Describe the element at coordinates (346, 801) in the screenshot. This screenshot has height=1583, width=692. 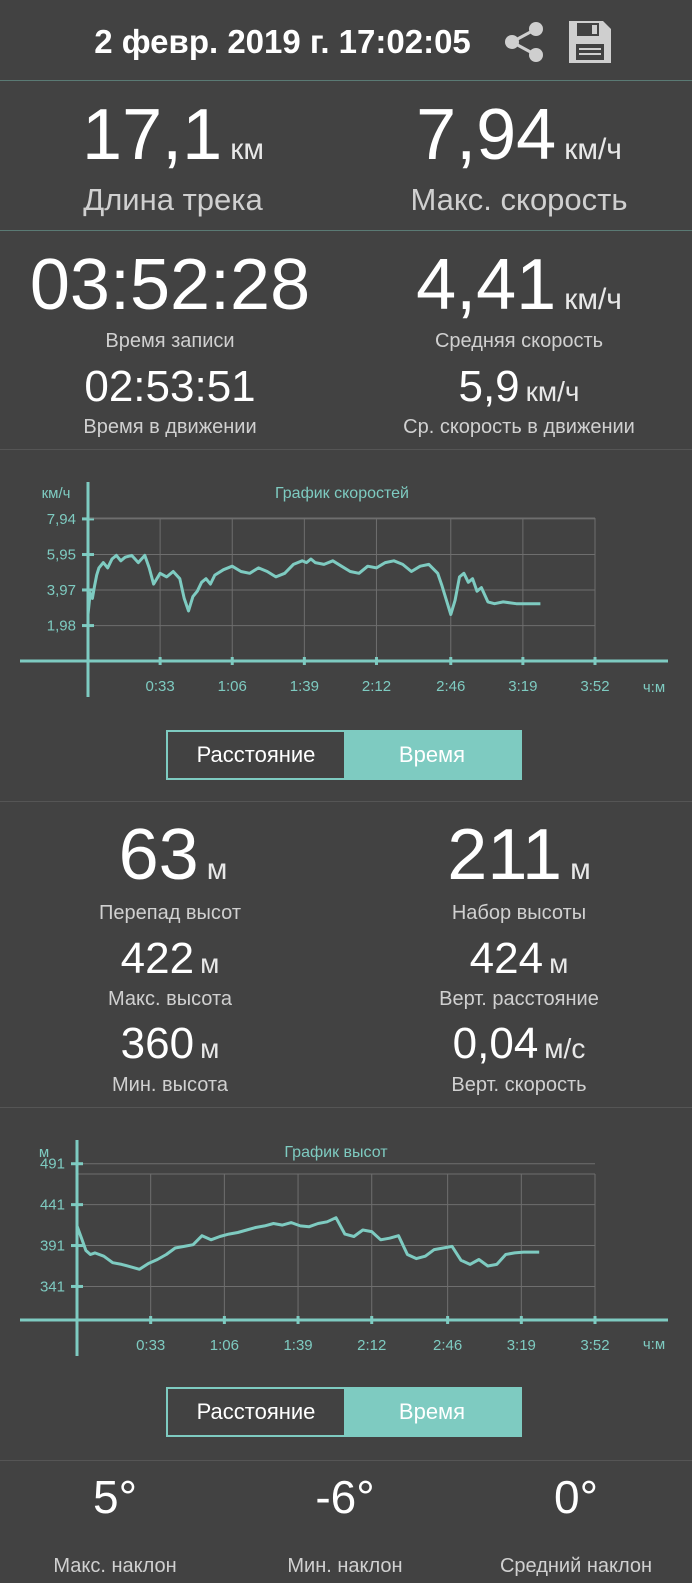
I see `elevation-section-divider` at that location.